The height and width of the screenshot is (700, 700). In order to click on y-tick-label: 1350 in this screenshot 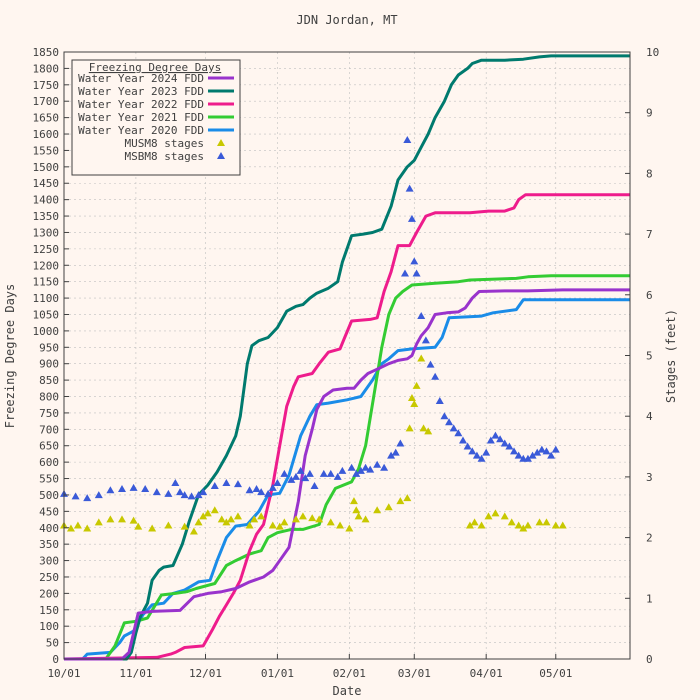, I will do `click(46, 216)`.